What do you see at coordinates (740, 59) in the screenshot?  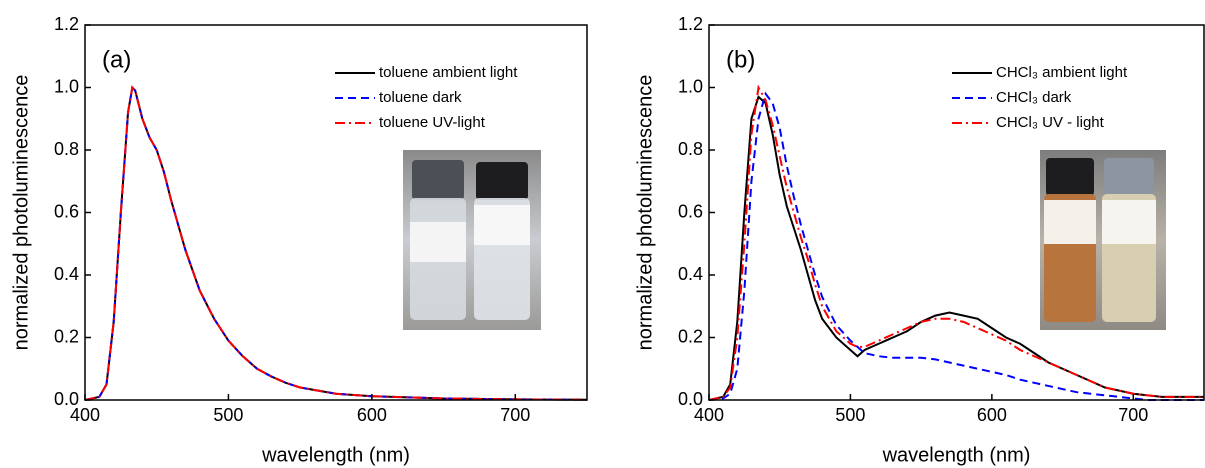 I see `panel-label: (b)` at bounding box center [740, 59].